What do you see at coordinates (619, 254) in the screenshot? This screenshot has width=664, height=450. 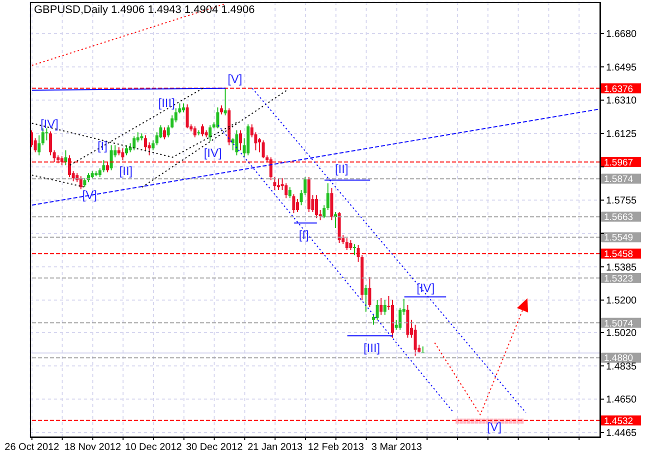 I see `ref-line-label: 1.5458` at bounding box center [619, 254].